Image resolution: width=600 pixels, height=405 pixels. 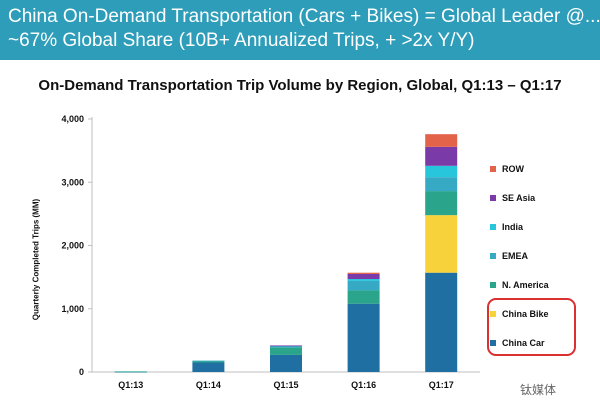 What do you see at coordinates (519, 198) in the screenshot?
I see `legend-label: SE Asia` at bounding box center [519, 198].